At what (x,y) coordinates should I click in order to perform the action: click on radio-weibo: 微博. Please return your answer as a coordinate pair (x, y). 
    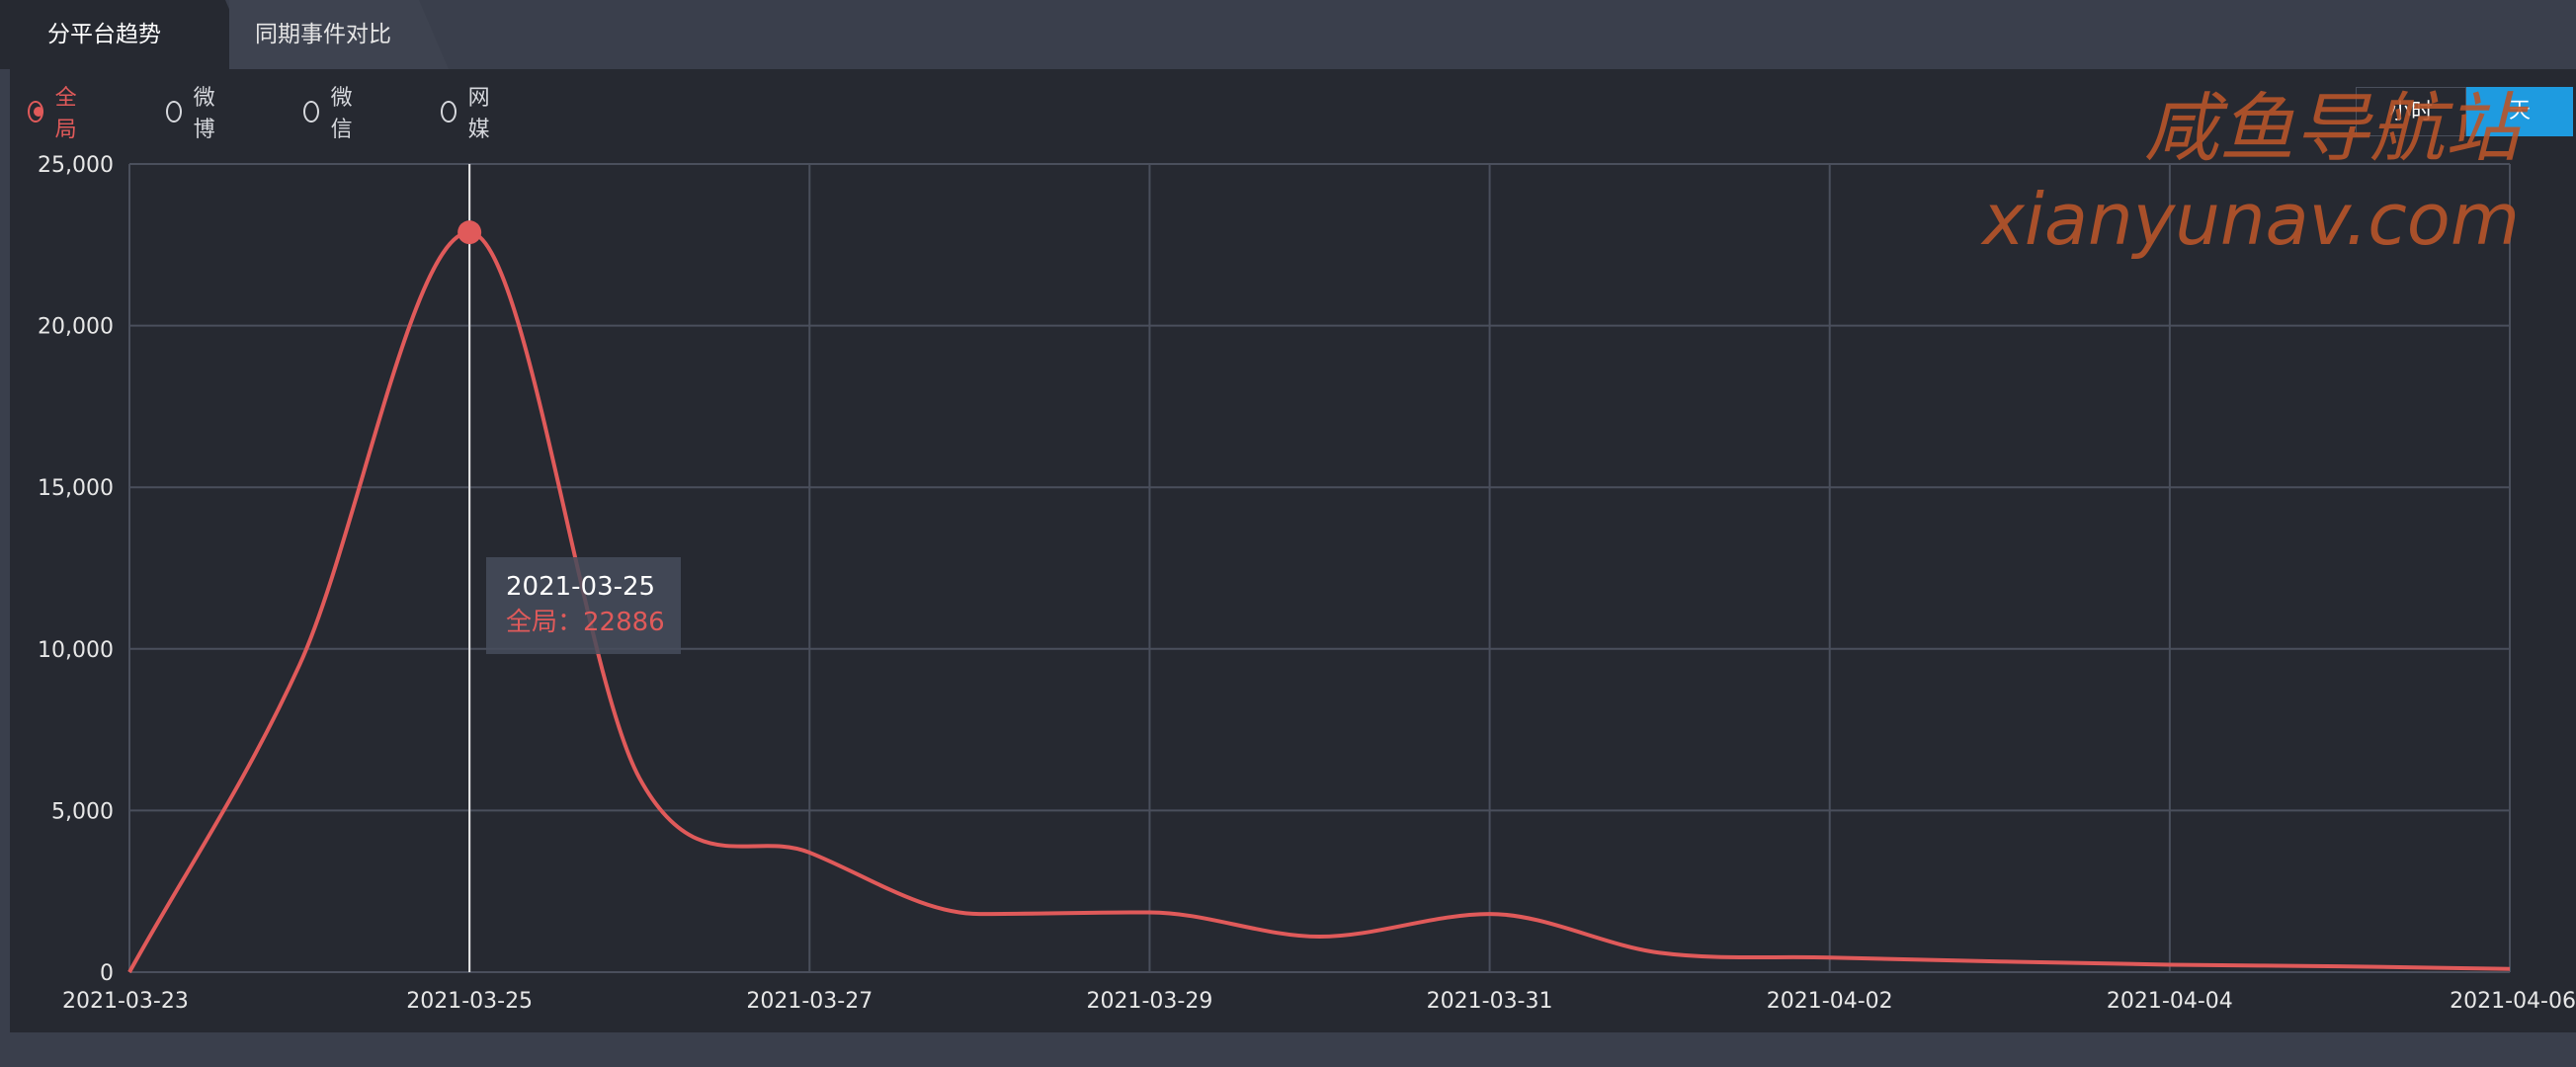
    Looking at the image, I should click on (193, 114).